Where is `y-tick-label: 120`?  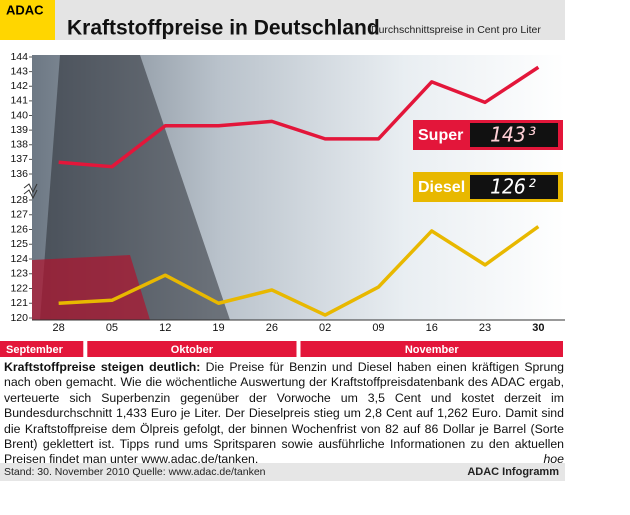 y-tick-label: 120 is located at coordinates (19, 318).